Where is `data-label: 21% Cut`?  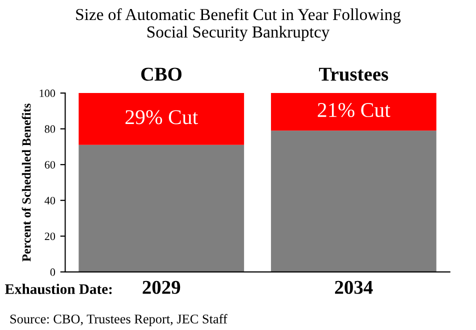
data-label: 21% Cut is located at coordinates (354, 110).